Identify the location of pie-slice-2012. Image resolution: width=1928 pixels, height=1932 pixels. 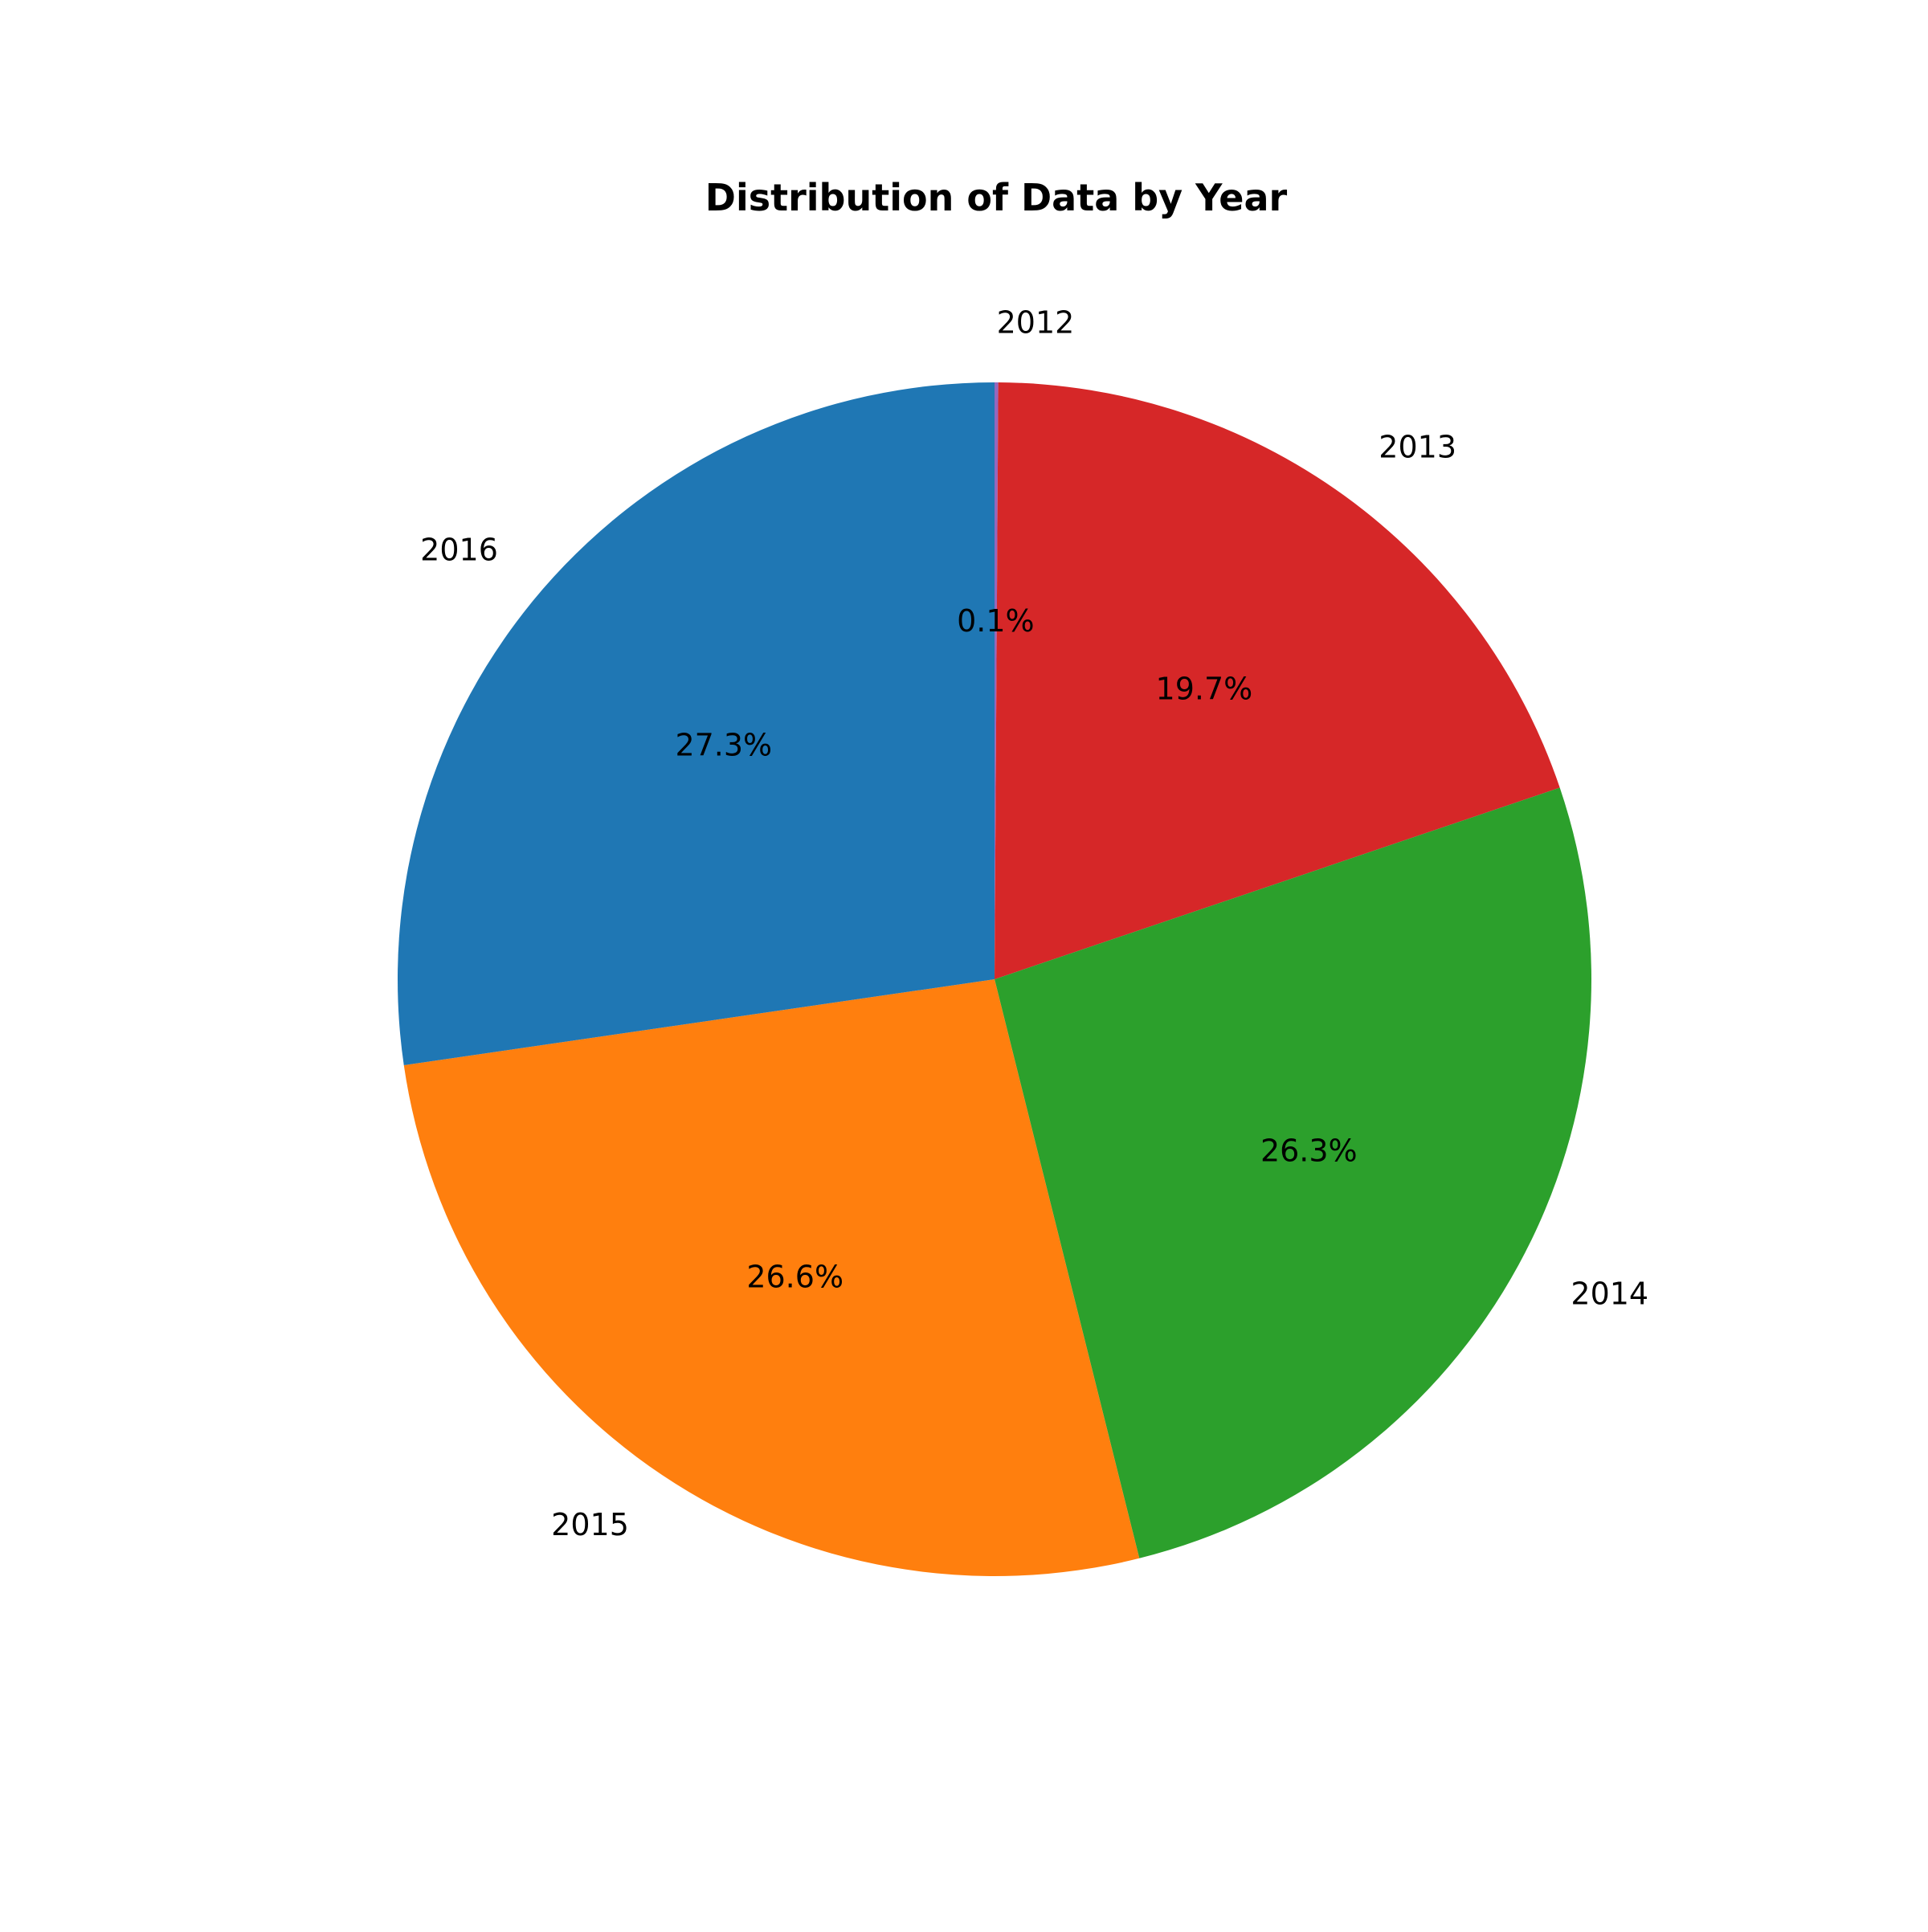
(997, 681).